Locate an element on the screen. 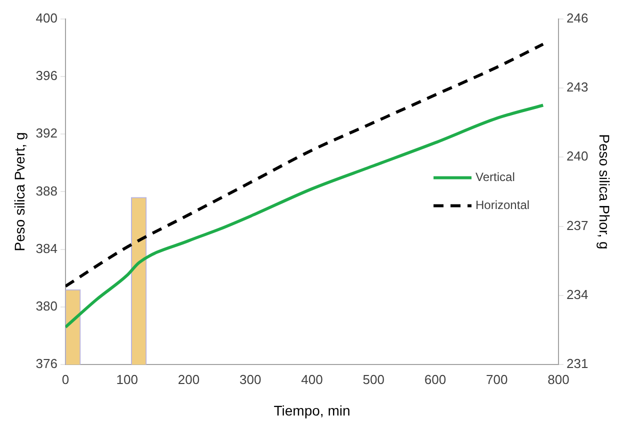 The width and height of the screenshot is (628, 432). y-tick-label: 384 is located at coordinates (47, 248).